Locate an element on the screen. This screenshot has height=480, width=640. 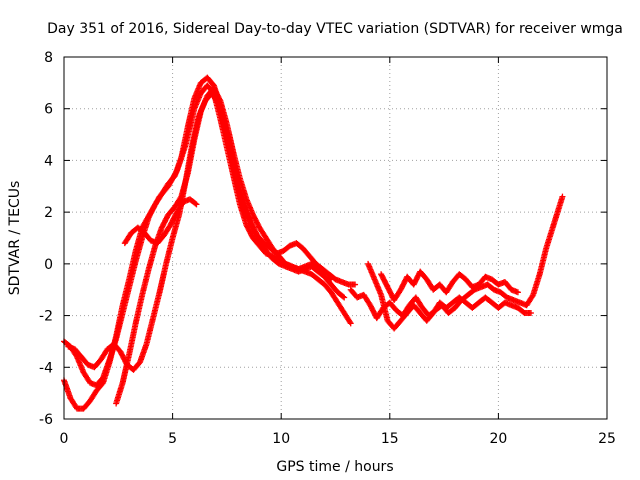
x-tick-label: 25 is located at coordinates (607, 439).